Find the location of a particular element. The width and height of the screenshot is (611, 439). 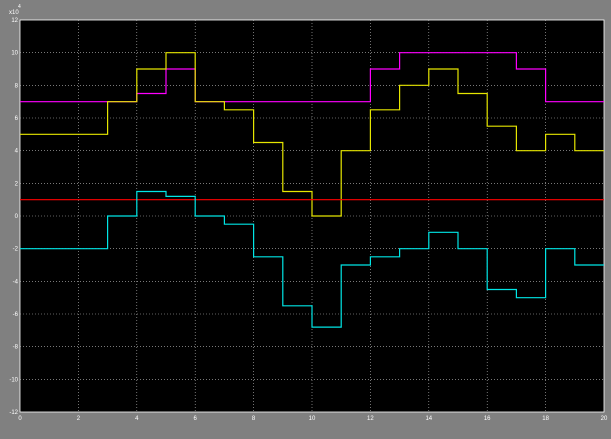

y-tick-label: 2 is located at coordinates (17, 184).